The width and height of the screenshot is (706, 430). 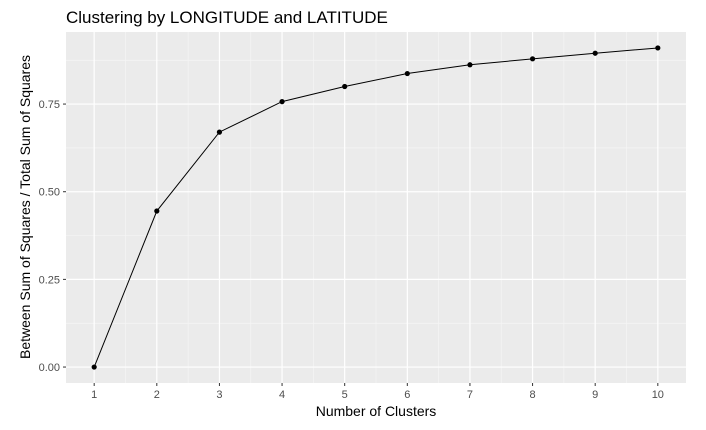 What do you see at coordinates (345, 395) in the screenshot?
I see `x-tick-label: 5` at bounding box center [345, 395].